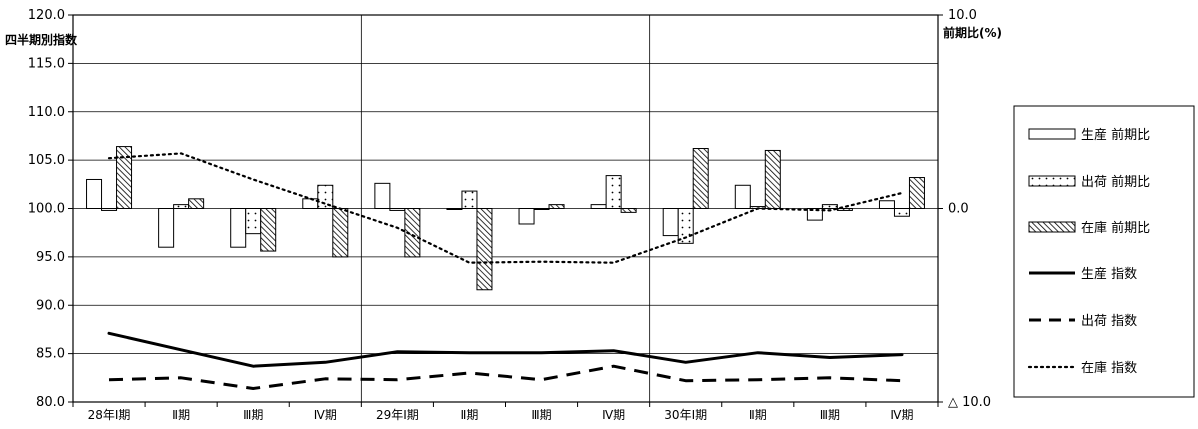 The image size is (1198, 429). What do you see at coordinates (109, 415) in the screenshot?
I see `x-tick-label: 28年Ⅰ期` at bounding box center [109, 415].